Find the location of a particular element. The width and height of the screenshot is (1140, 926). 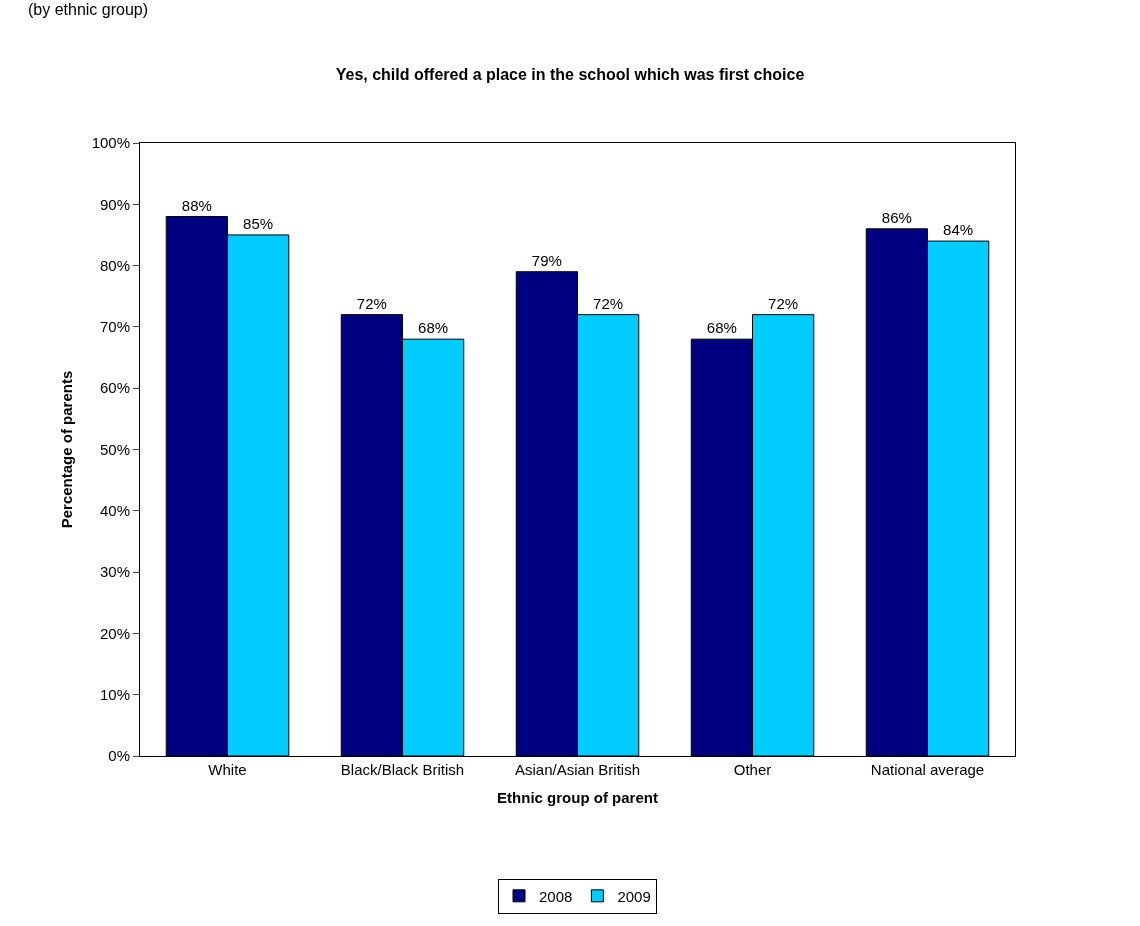

y-tick-label: 90% is located at coordinates (114, 204).